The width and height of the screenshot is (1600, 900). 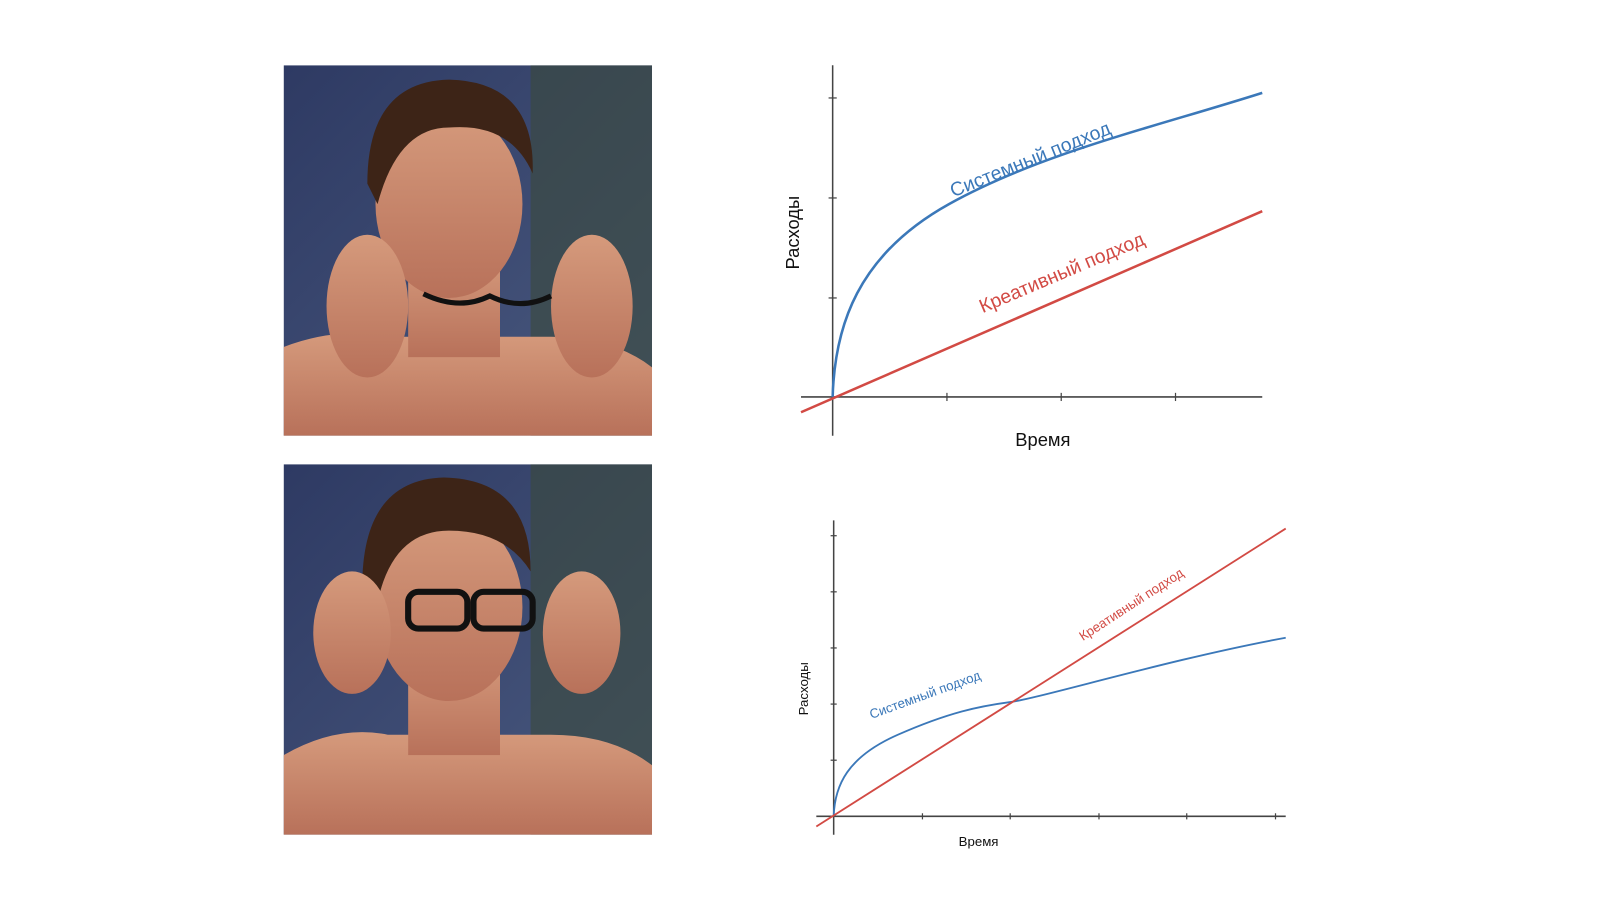 What do you see at coordinates (468, 649) in the screenshot?
I see `photo-bottom` at bounding box center [468, 649].